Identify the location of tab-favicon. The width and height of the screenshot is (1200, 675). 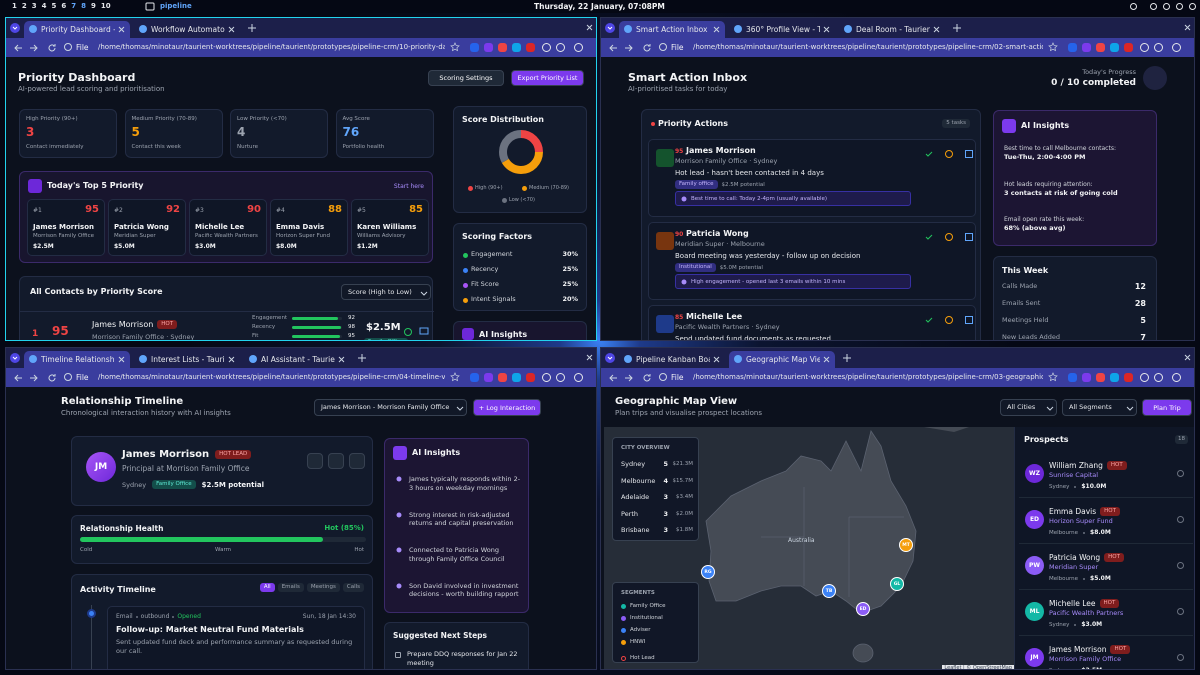
(628, 359).